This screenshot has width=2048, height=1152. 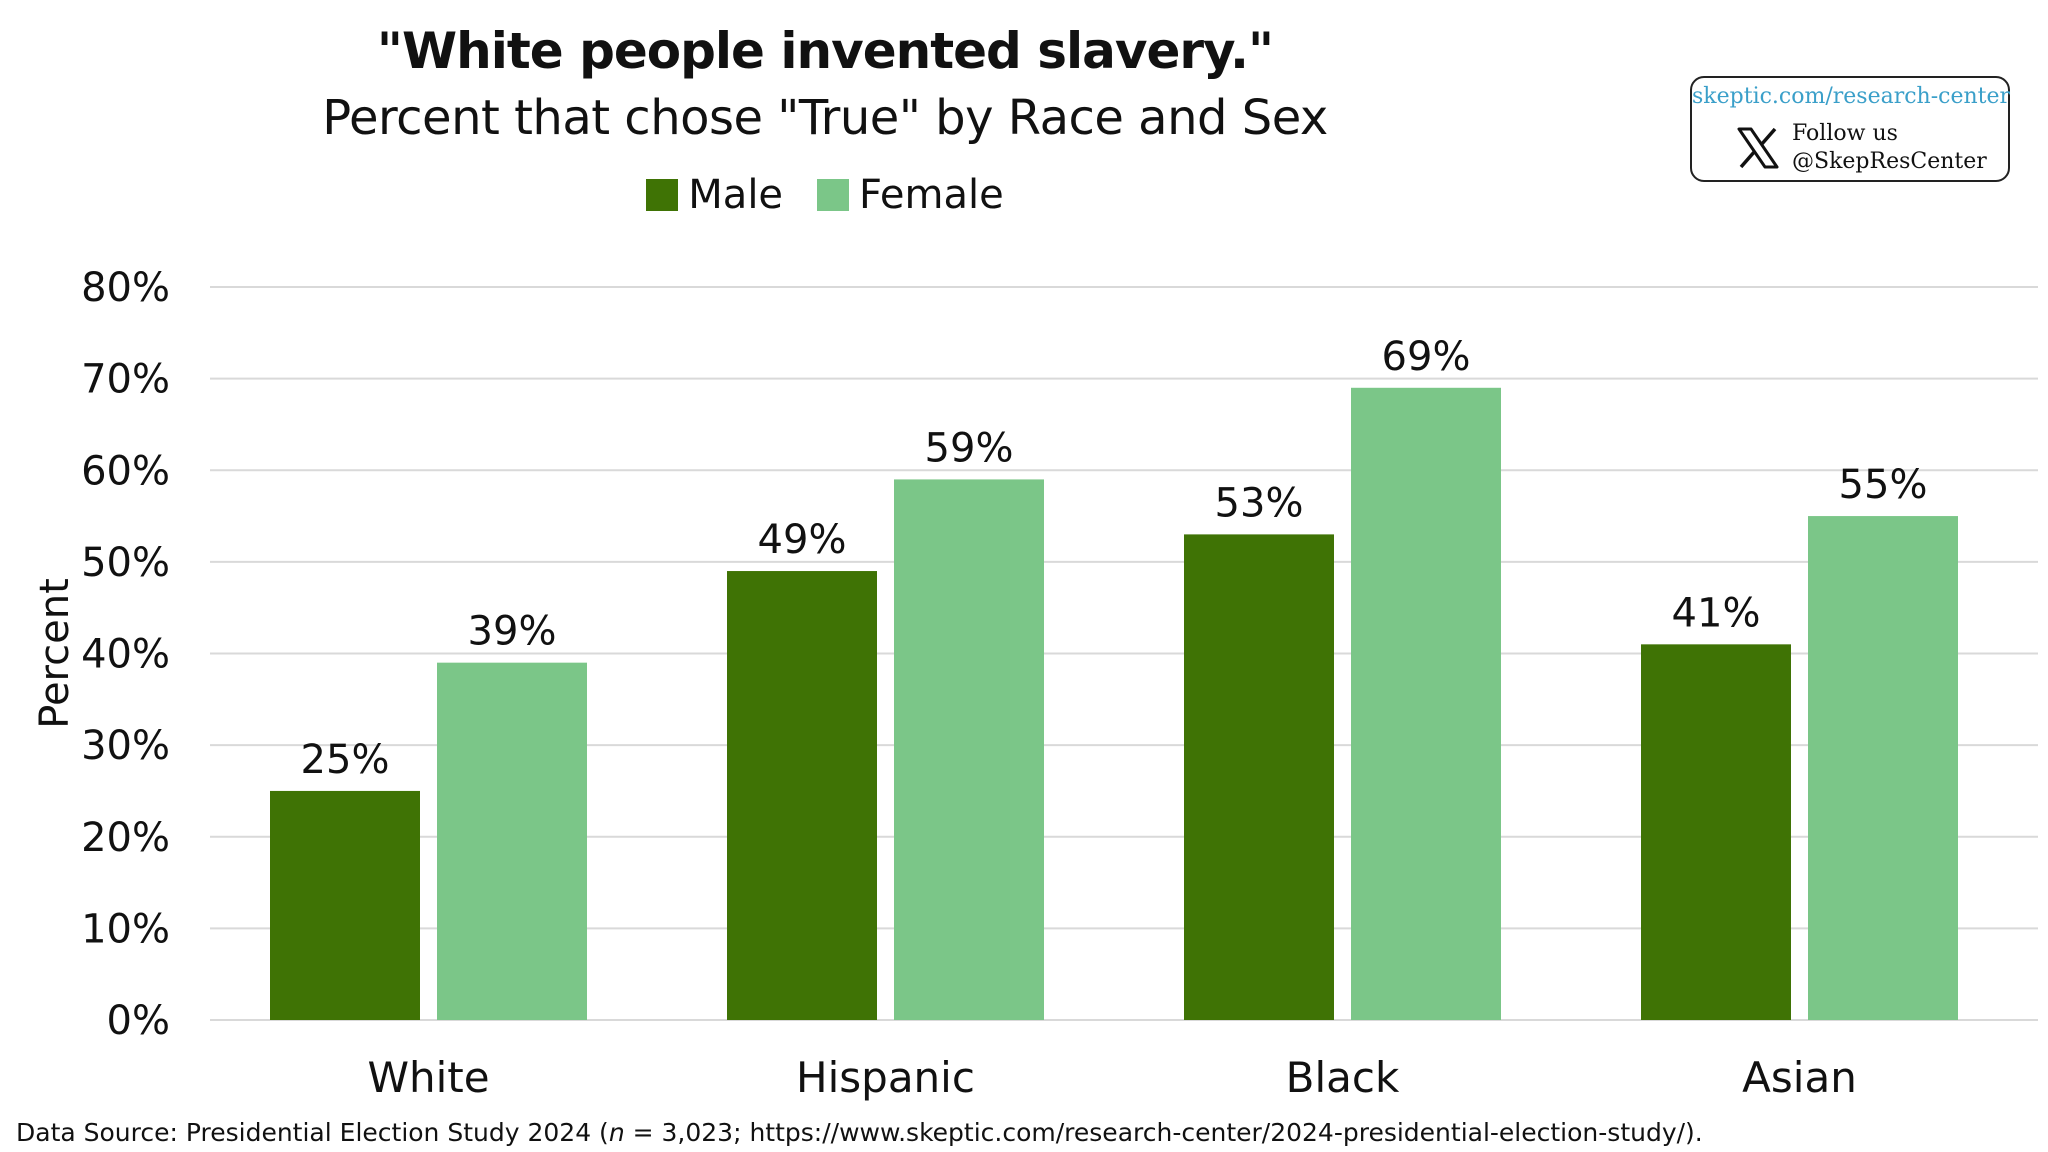 What do you see at coordinates (125, 746) in the screenshot?
I see `y-tick-label: 30%` at bounding box center [125, 746].